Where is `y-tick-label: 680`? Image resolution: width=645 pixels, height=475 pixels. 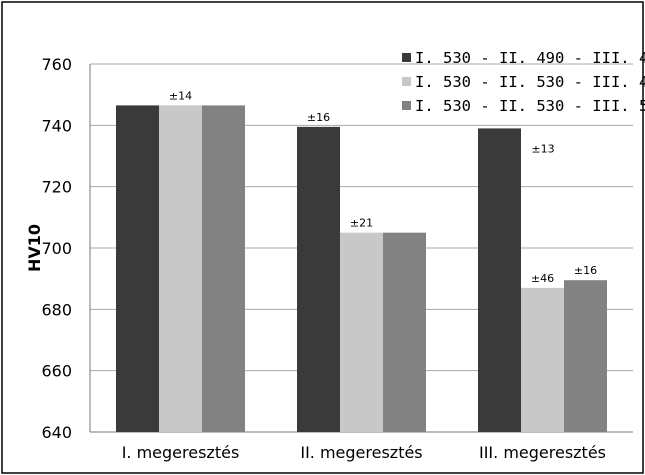 y-tick-label: 680 is located at coordinates (56, 309).